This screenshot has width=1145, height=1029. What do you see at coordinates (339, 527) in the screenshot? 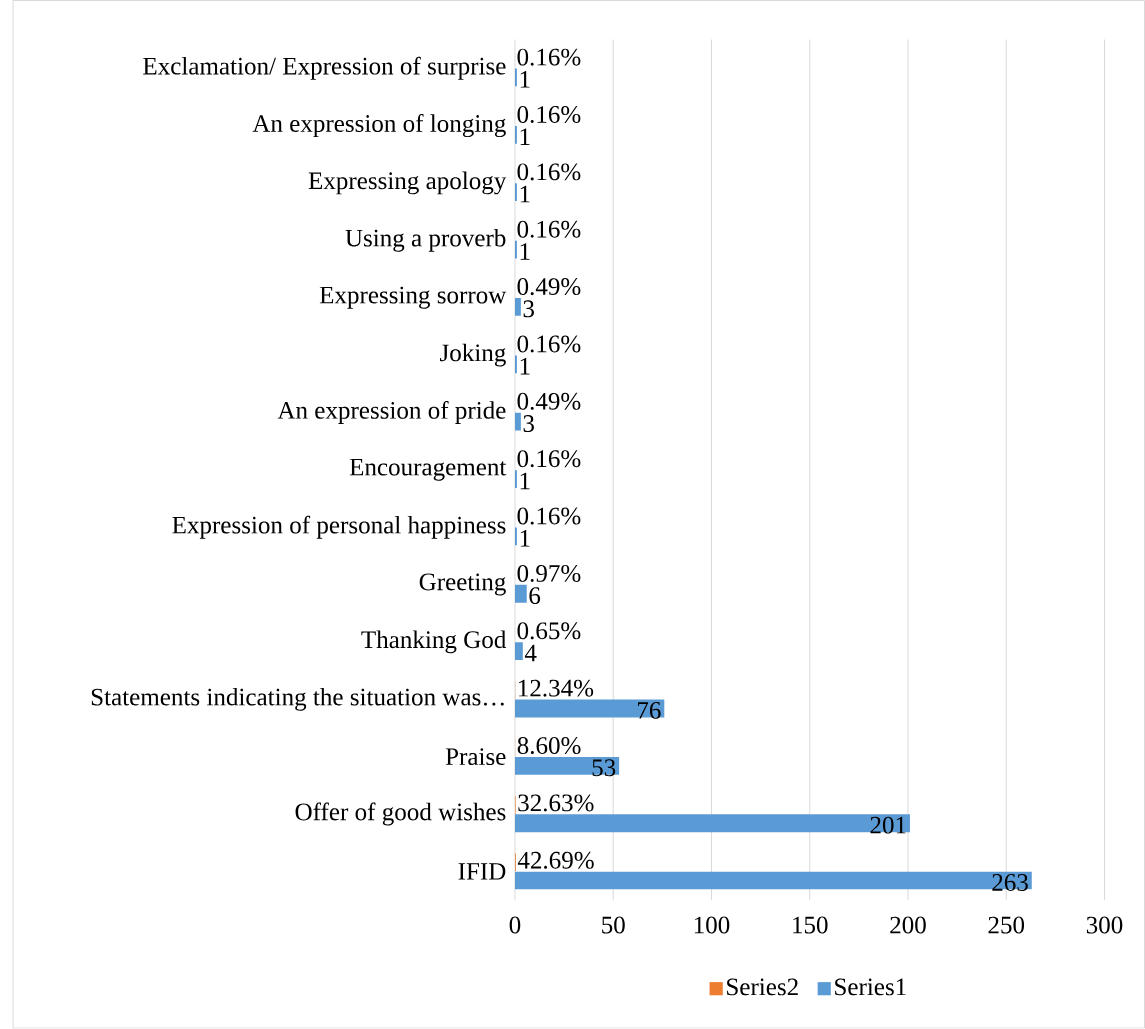
I see `y-tick-label: Expression of personal happiness` at bounding box center [339, 527].